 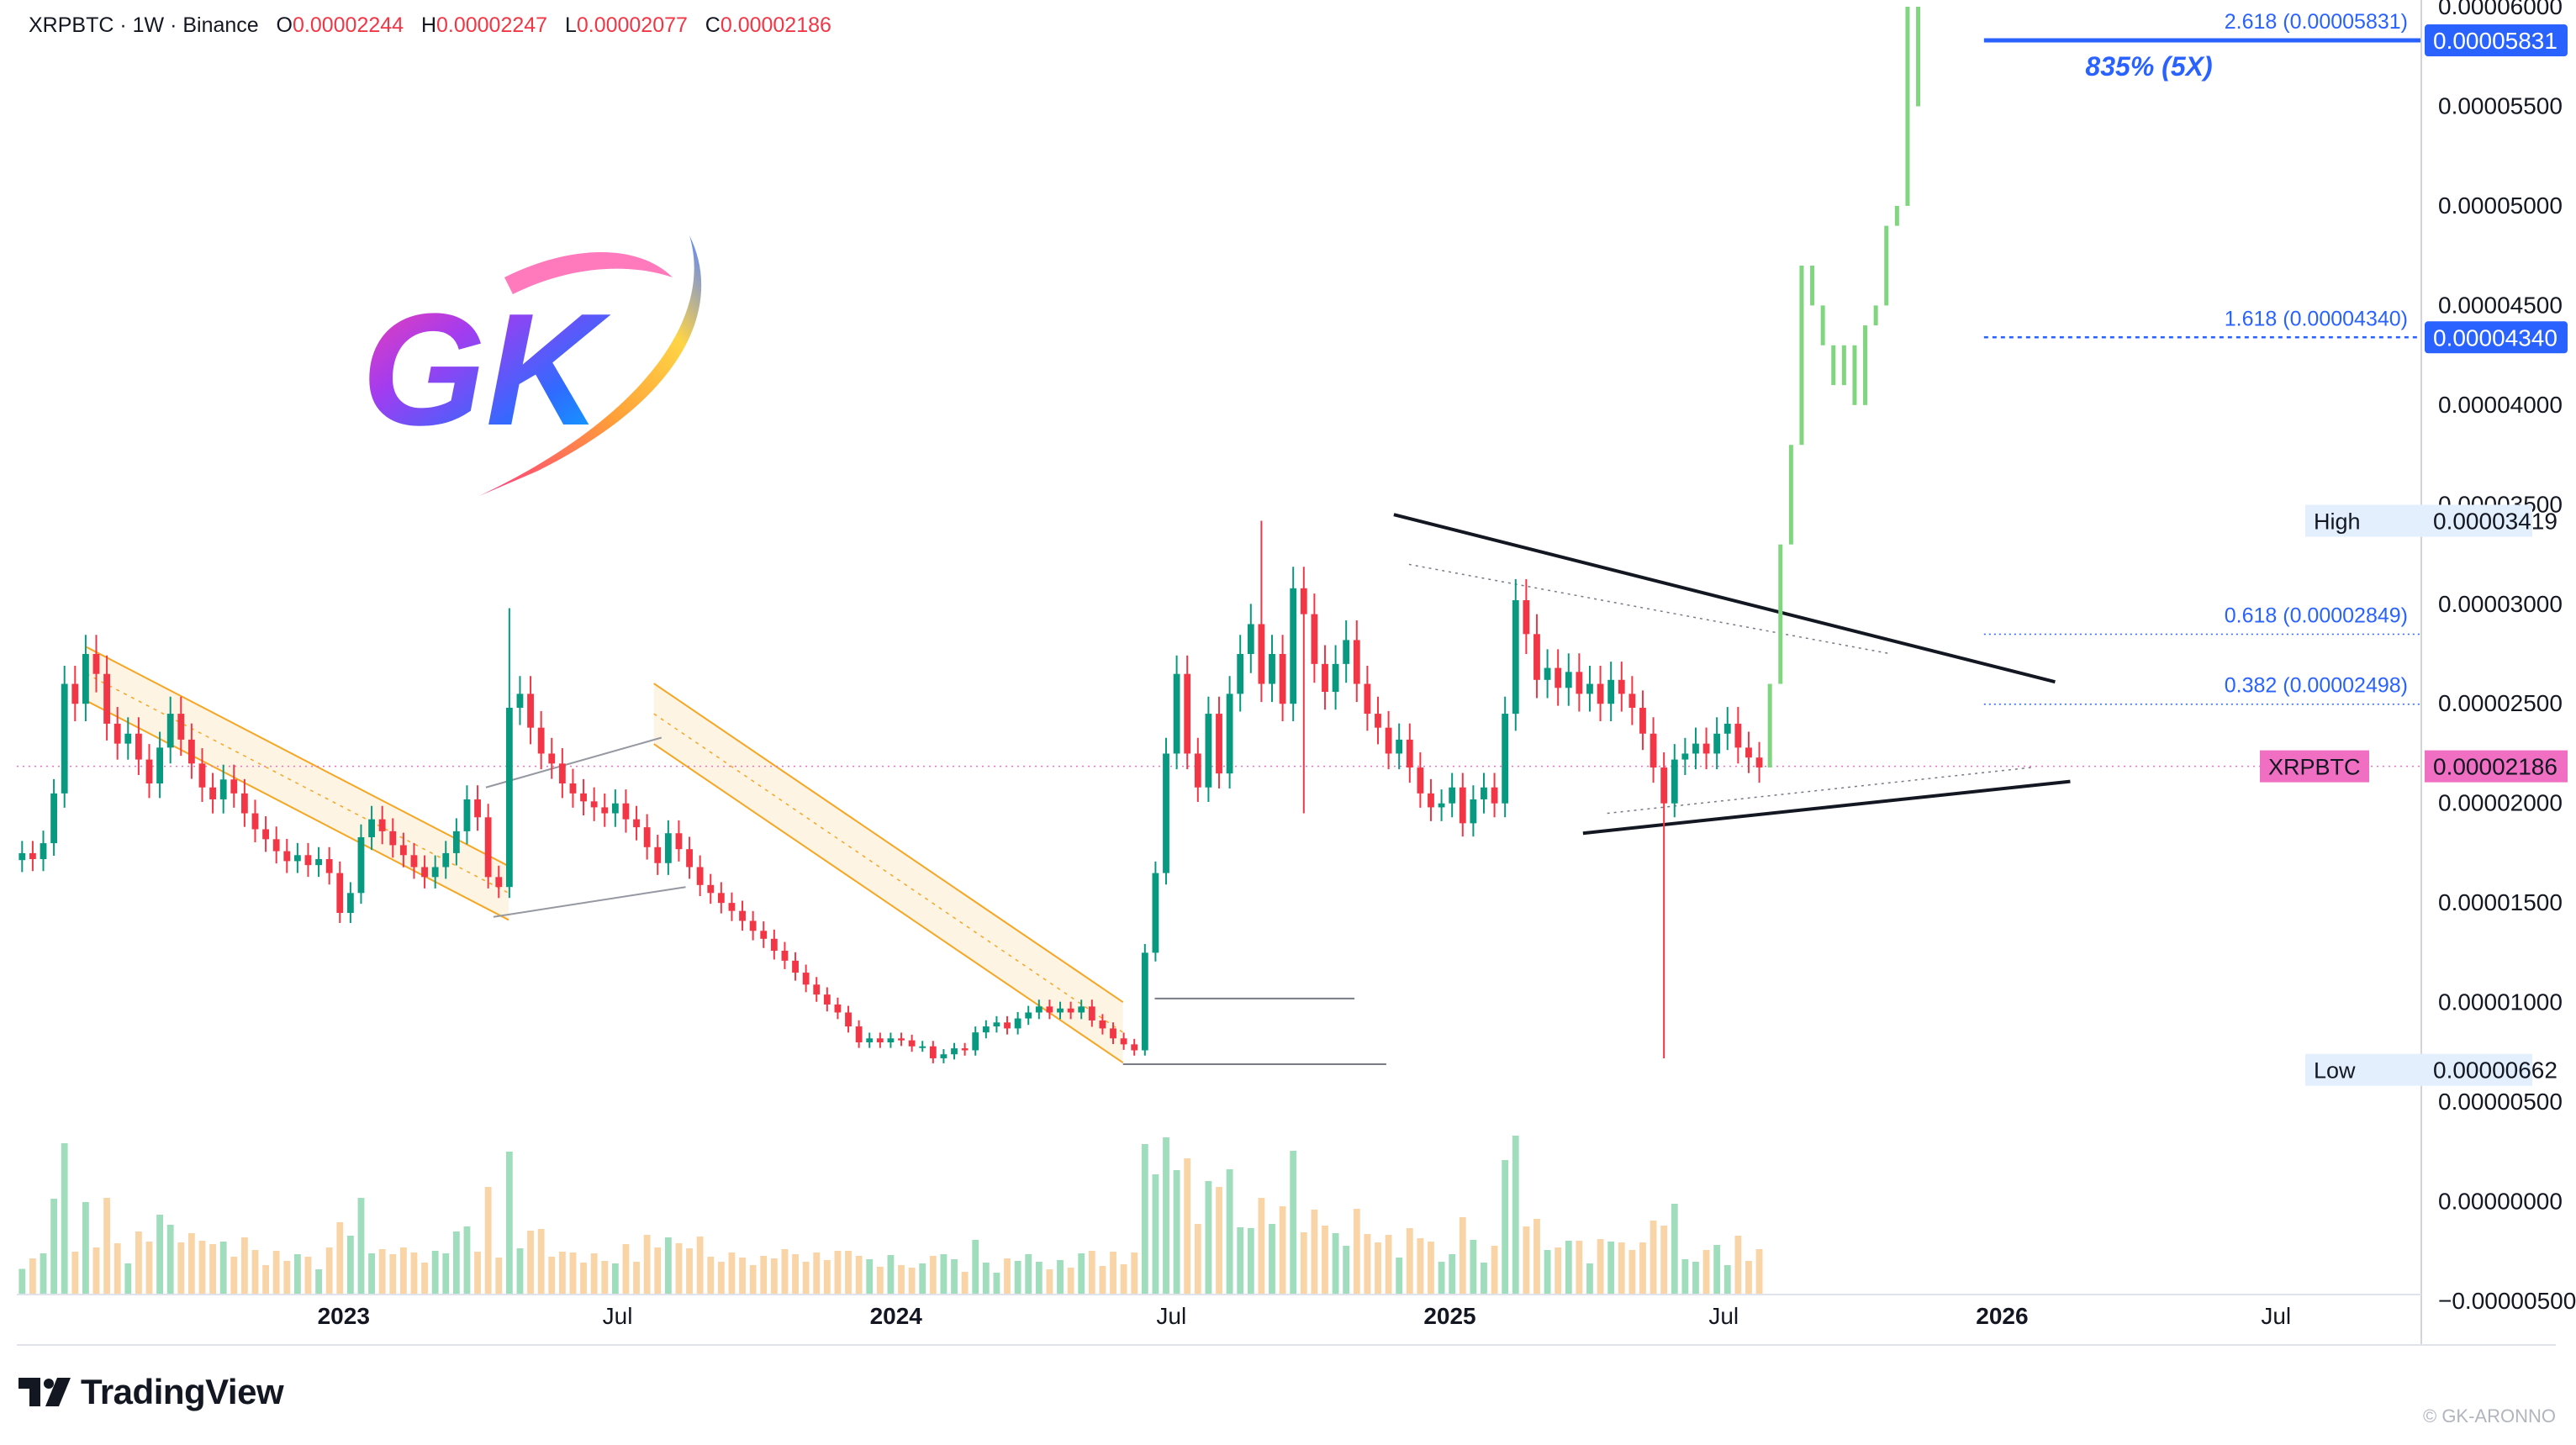 What do you see at coordinates (71, 25) in the screenshot?
I see `symbol-name: XRPBTC` at bounding box center [71, 25].